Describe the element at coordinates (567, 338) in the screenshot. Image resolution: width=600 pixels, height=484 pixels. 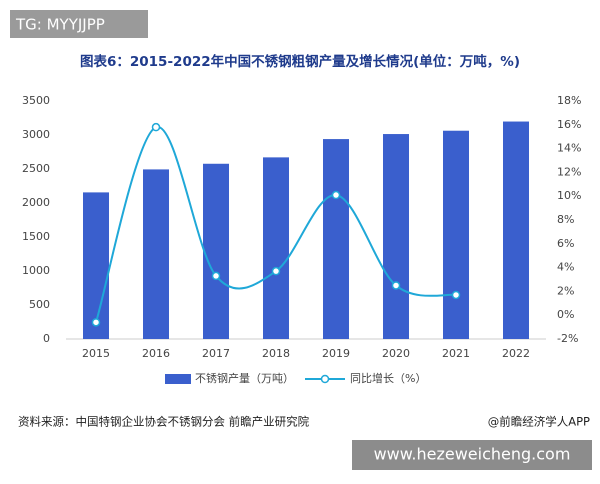
I see `y2-tick-label: -2%` at that location.